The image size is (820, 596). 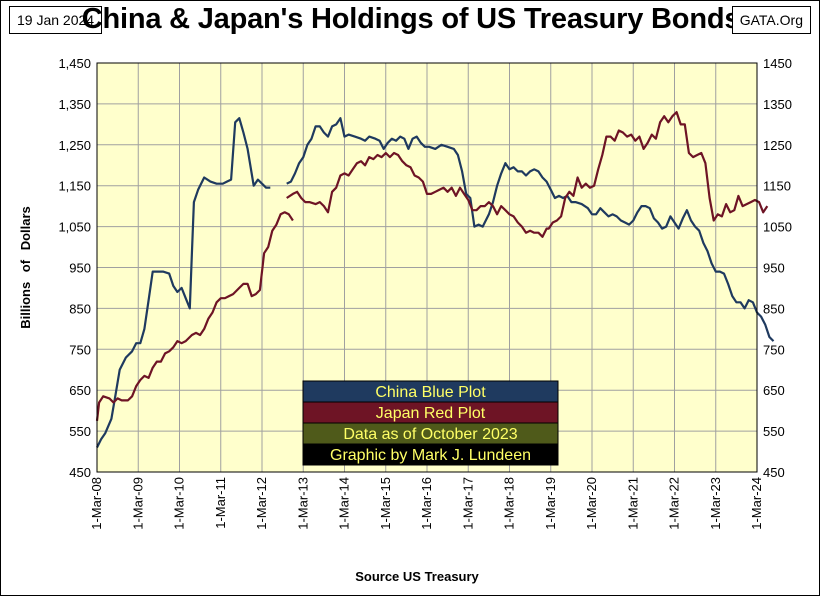 I want to click on x-tick-label: 1-Mar-12, so click(x=261, y=503).